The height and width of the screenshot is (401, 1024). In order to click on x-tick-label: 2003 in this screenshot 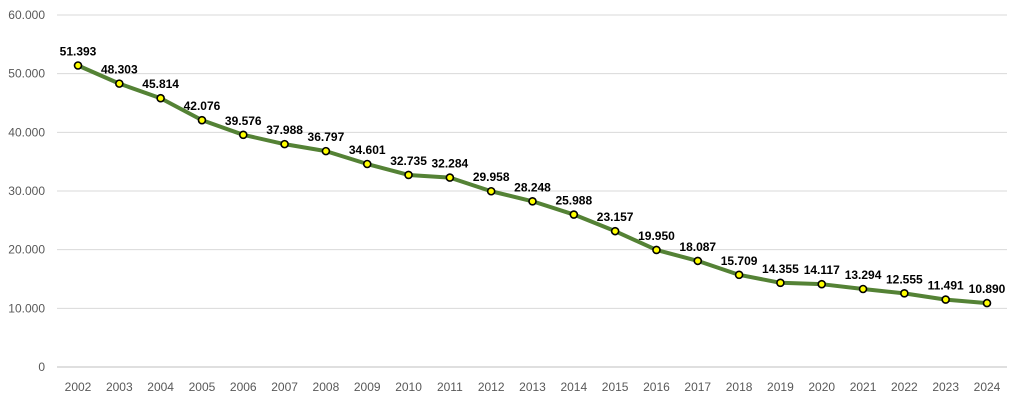, I will do `click(119, 387)`.